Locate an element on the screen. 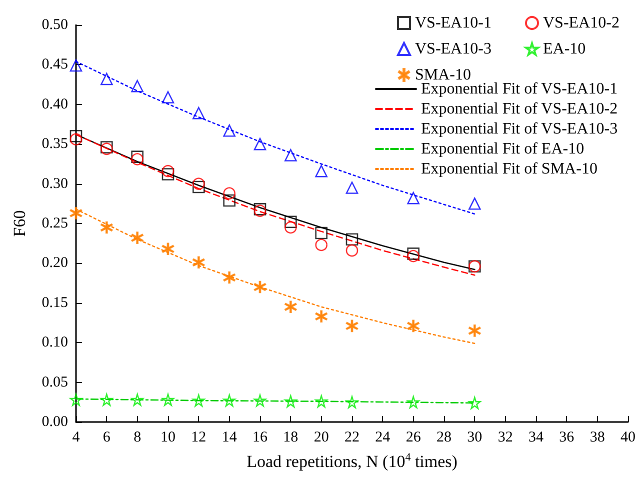 This screenshot has height=484, width=643. legend-label: SMA-10 is located at coordinates (443, 75).